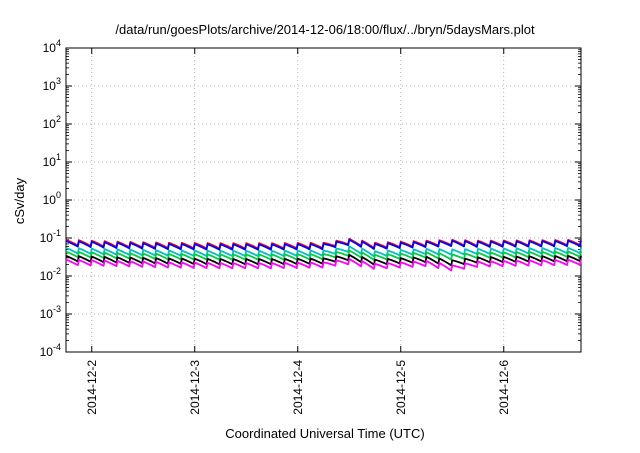  I want to click on x-axis-label: Coordinated Universal Time (UTC), so click(324, 433).